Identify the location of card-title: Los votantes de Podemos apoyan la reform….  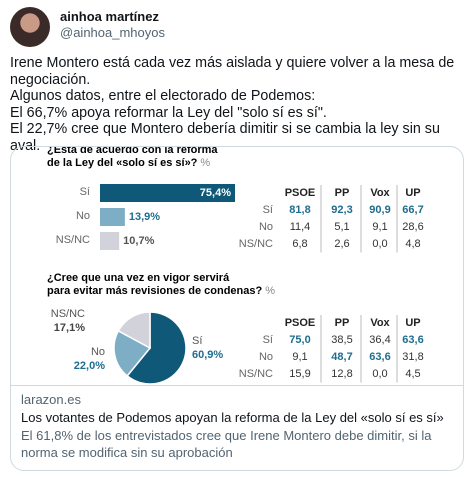
(232, 417).